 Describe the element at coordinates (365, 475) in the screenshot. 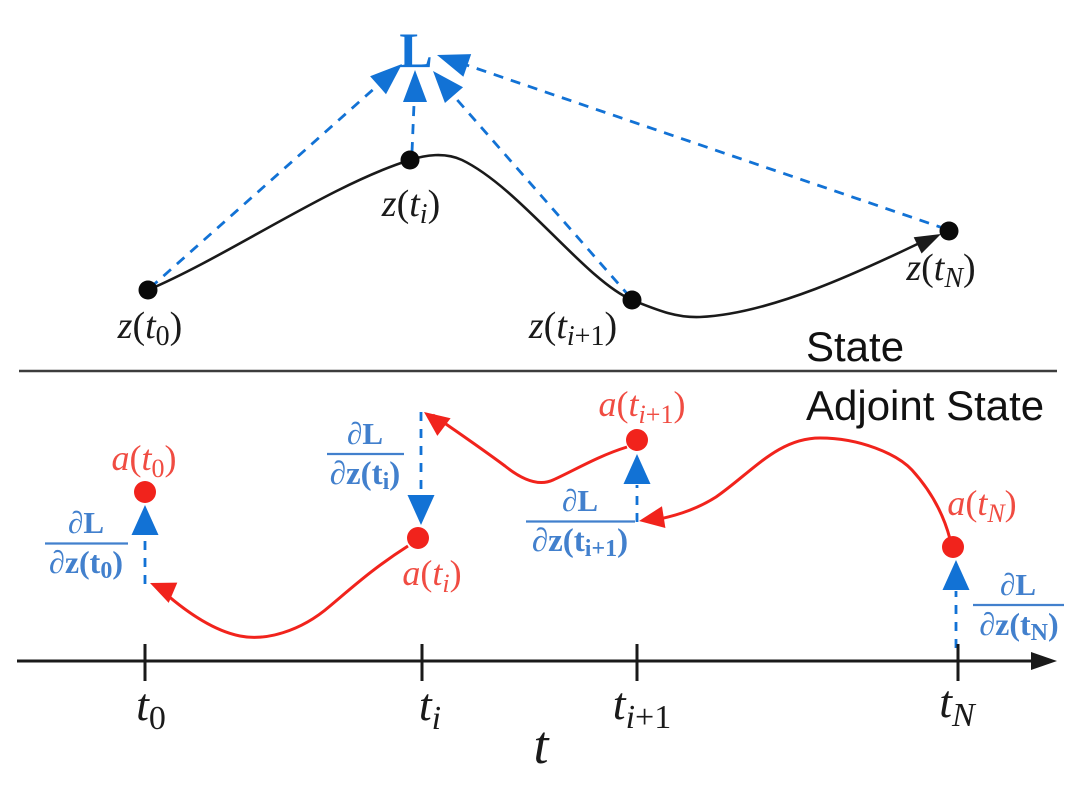

I see `svg-text: ∂z(ti)` at that location.